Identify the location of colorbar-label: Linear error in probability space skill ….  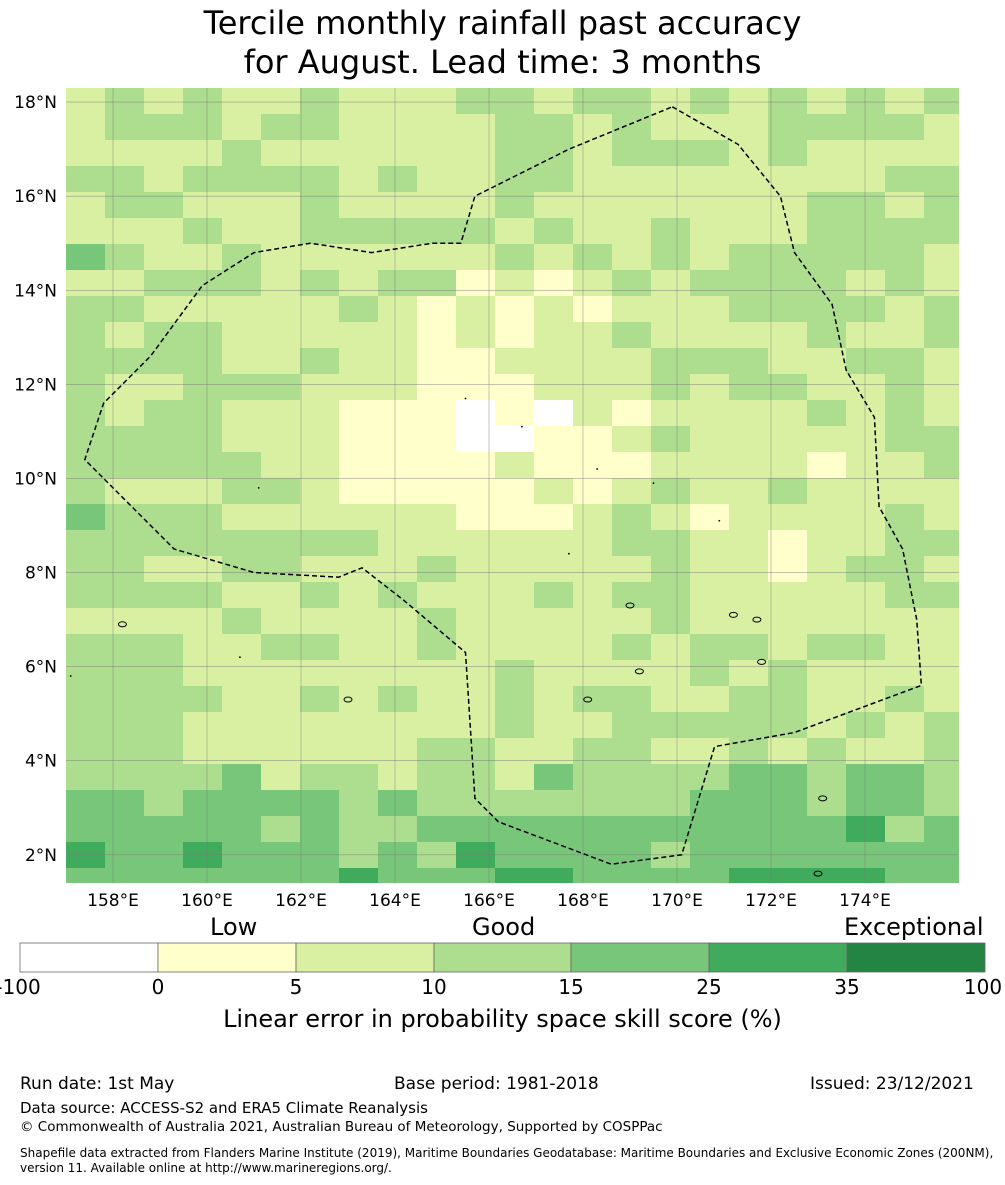
(502, 1019).